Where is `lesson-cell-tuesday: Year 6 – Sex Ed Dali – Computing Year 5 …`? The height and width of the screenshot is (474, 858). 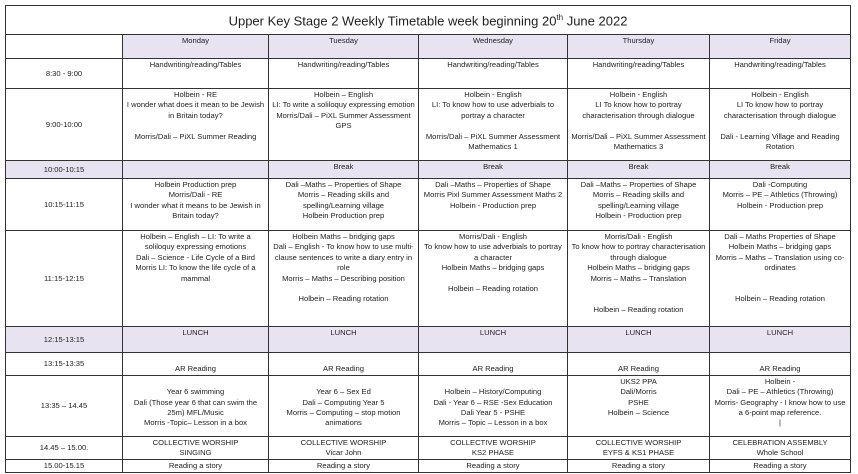 lesson-cell-tuesday: Year 6 – Sex Ed Dali – Computing Year 5 … is located at coordinates (343, 405).